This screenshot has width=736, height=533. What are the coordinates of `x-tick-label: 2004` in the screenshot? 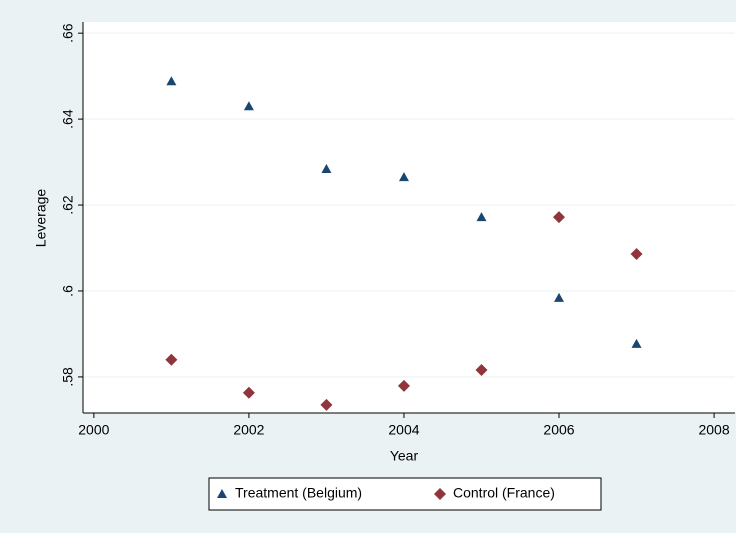 It's located at (403, 430).